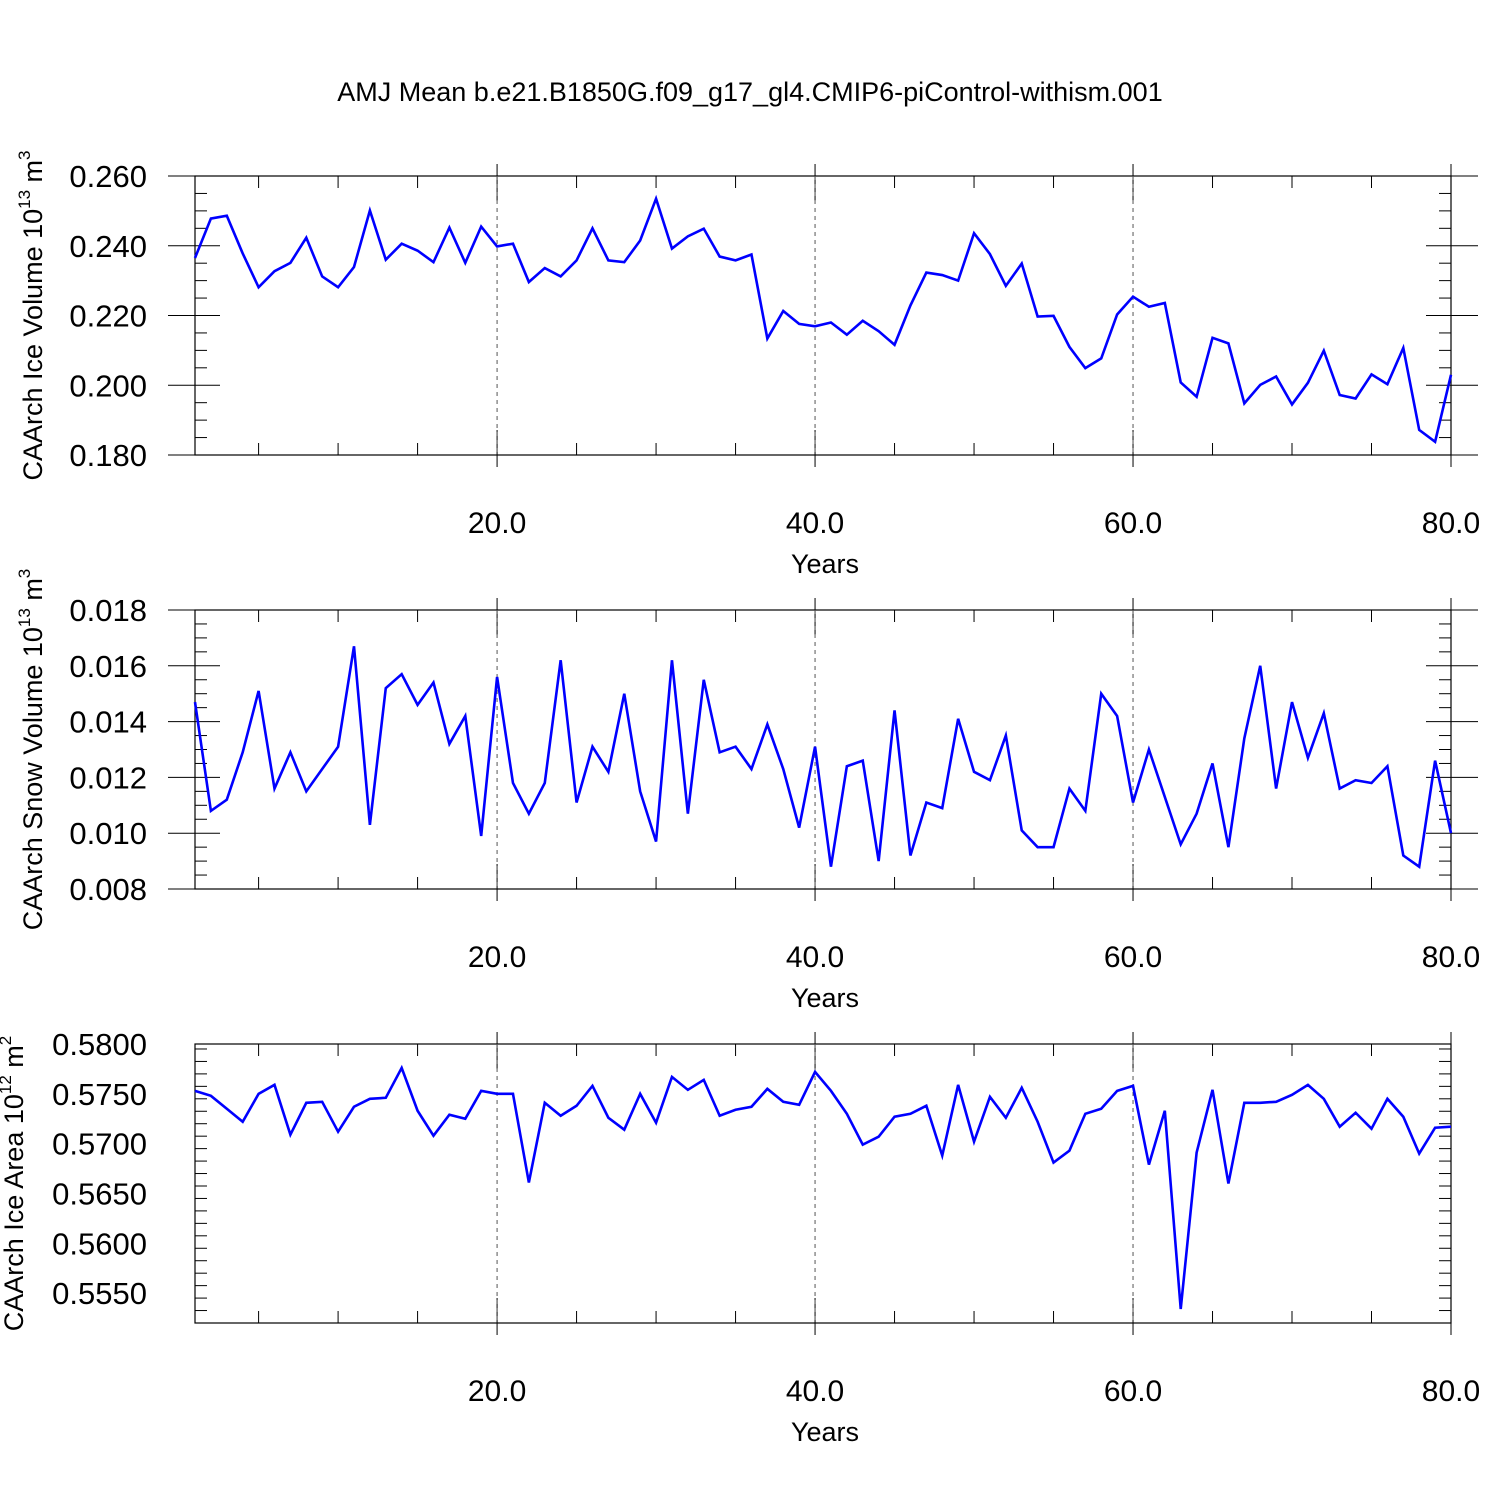  What do you see at coordinates (108, 455) in the screenshot?
I see `y-tick-label: 0.180` at bounding box center [108, 455].